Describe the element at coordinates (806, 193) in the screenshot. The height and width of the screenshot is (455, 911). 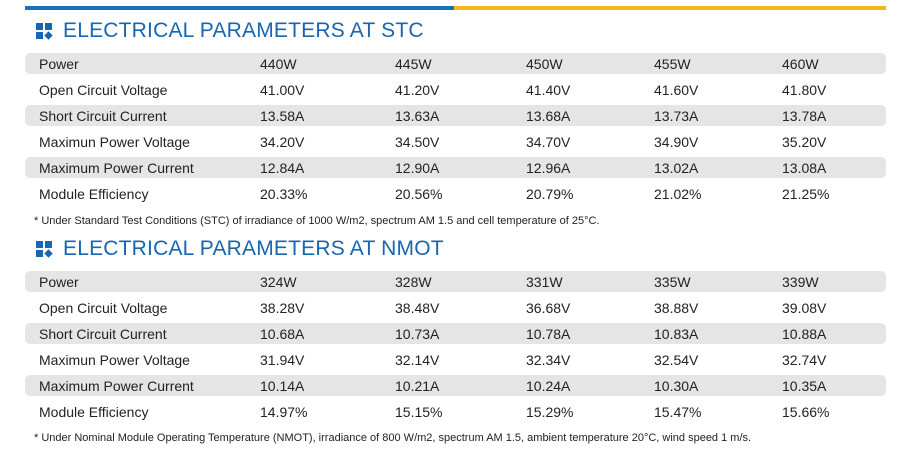
I see `cell-value: 21.25%` at that location.